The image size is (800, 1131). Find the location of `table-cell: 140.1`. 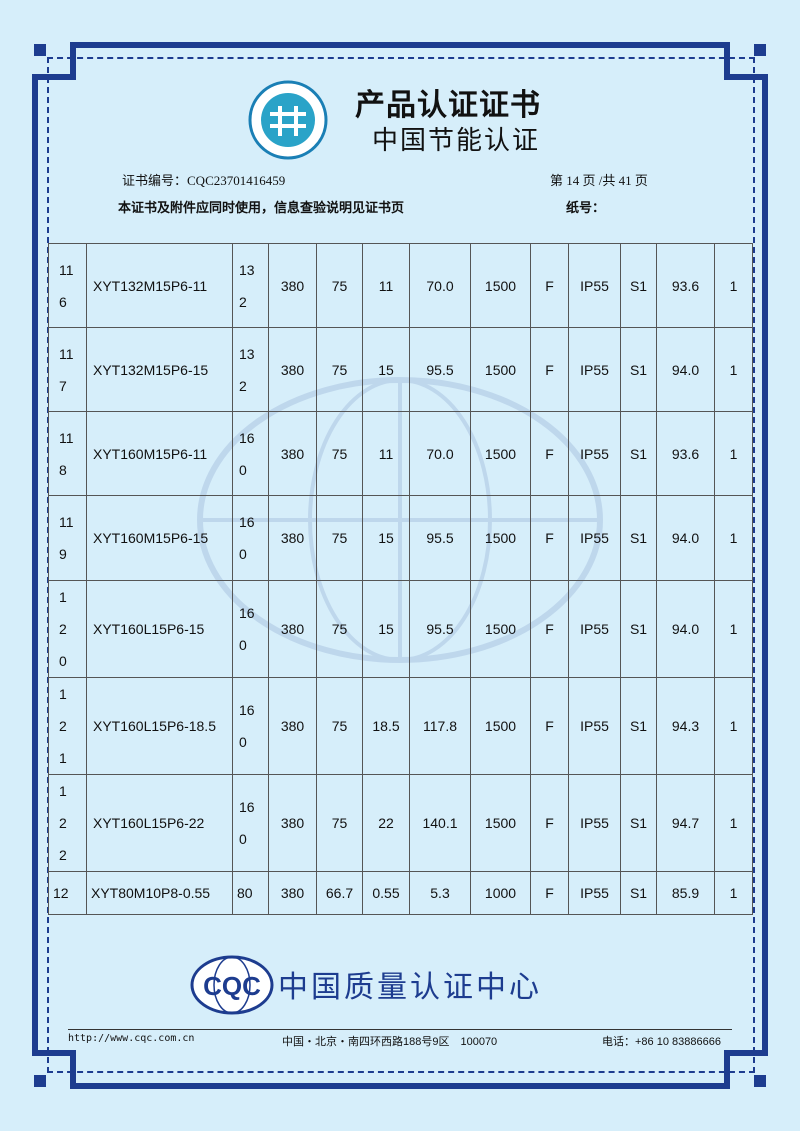

table-cell: 140.1 is located at coordinates (440, 823).